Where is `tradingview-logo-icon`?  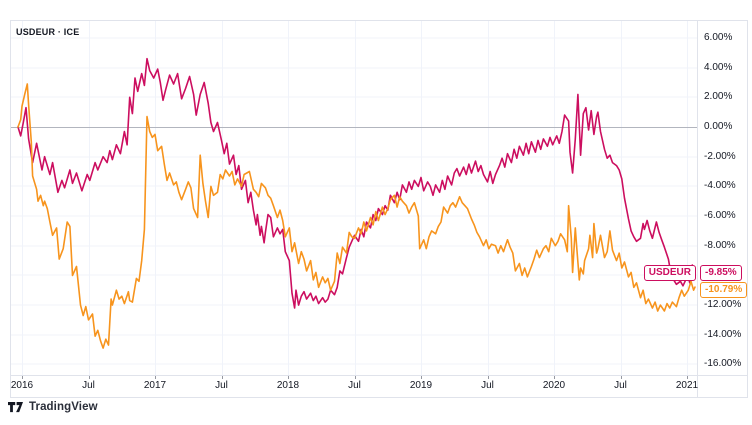 tradingview-logo-icon is located at coordinates (15, 406).